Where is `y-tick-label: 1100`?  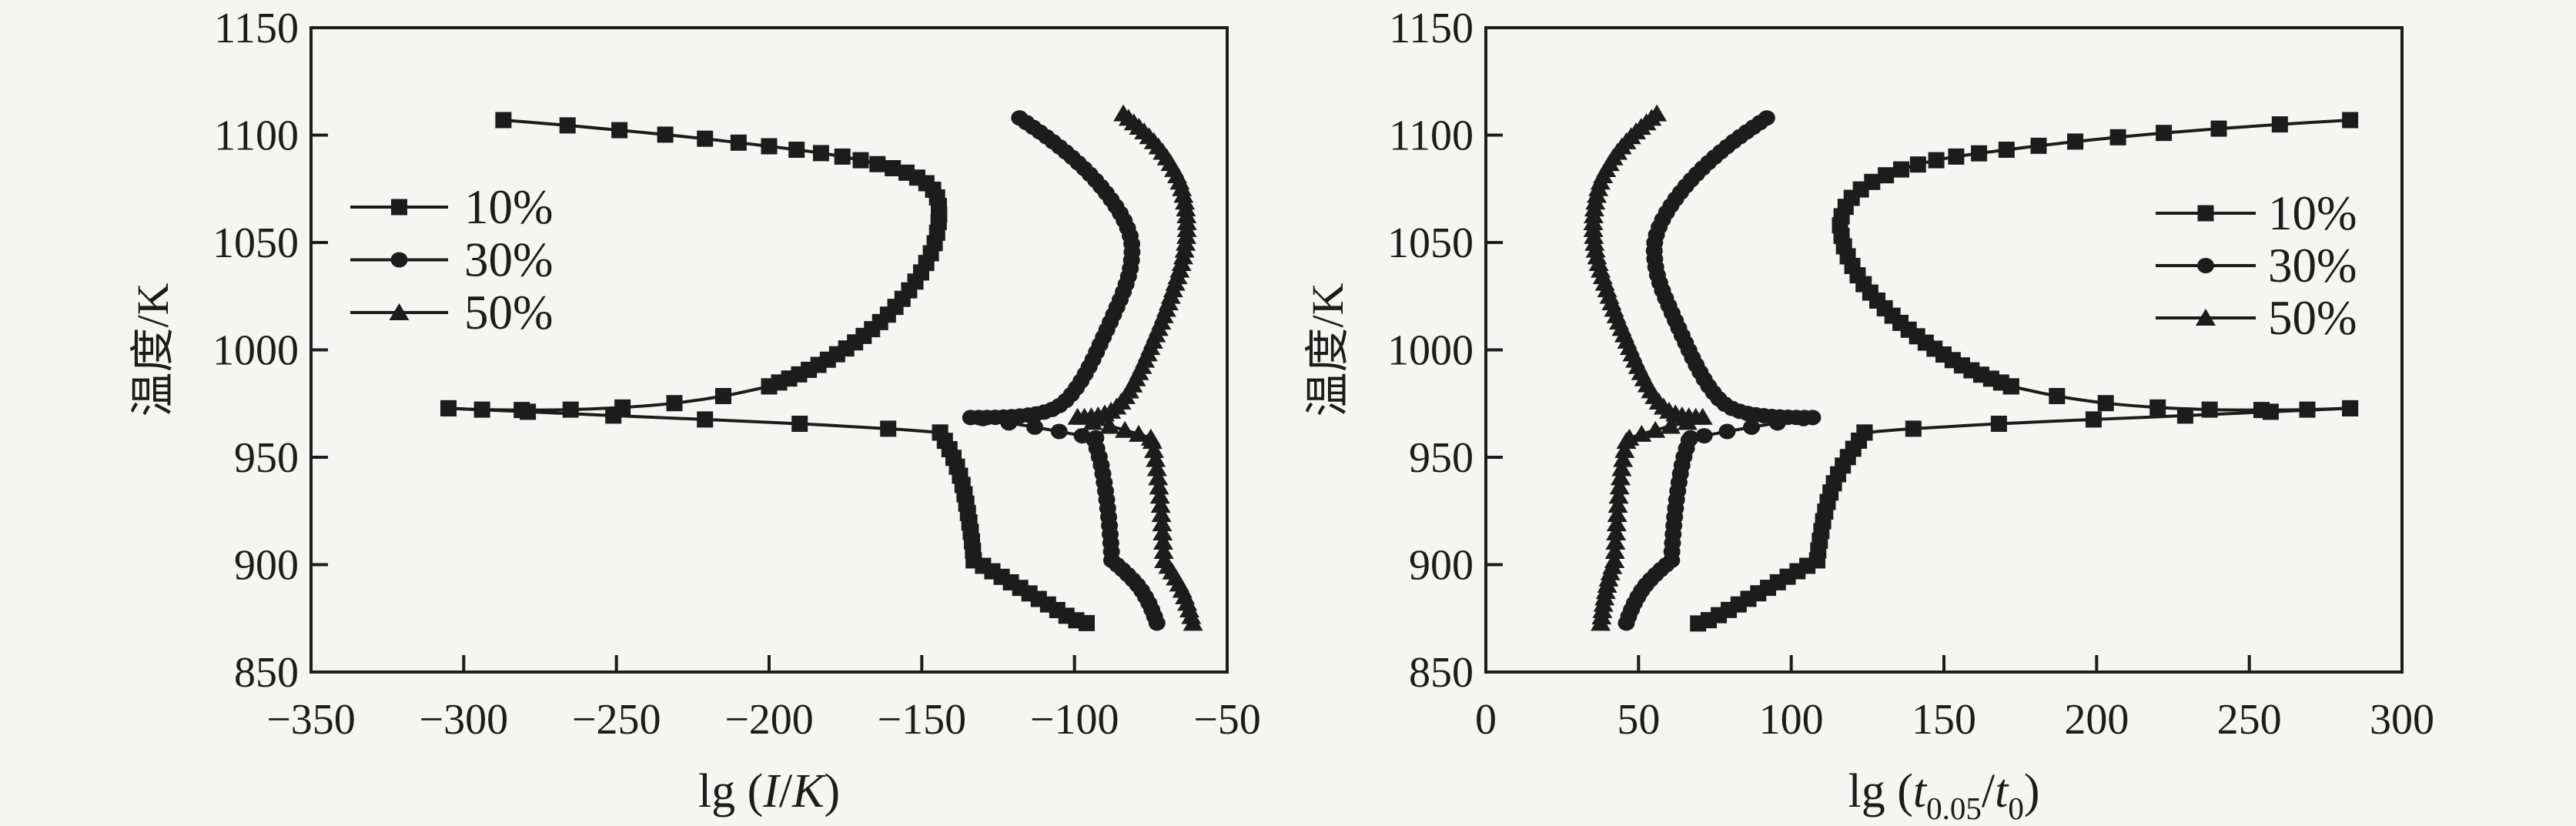
y-tick-label: 1100 is located at coordinates (1431, 136).